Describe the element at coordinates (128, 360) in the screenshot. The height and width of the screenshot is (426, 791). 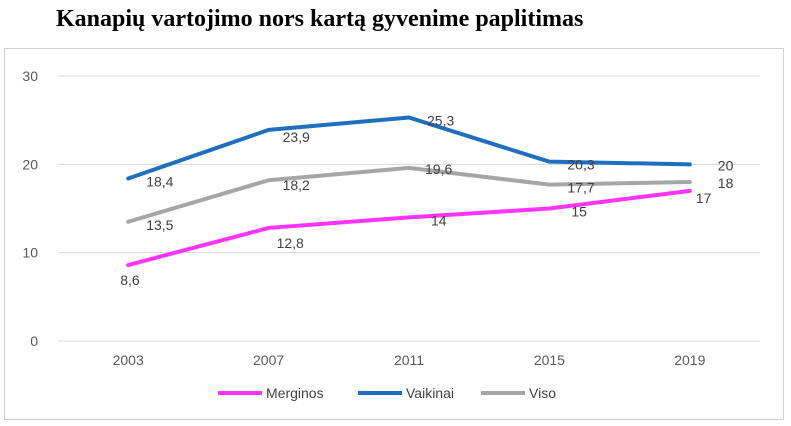
I see `x-tick-label: 2003` at that location.